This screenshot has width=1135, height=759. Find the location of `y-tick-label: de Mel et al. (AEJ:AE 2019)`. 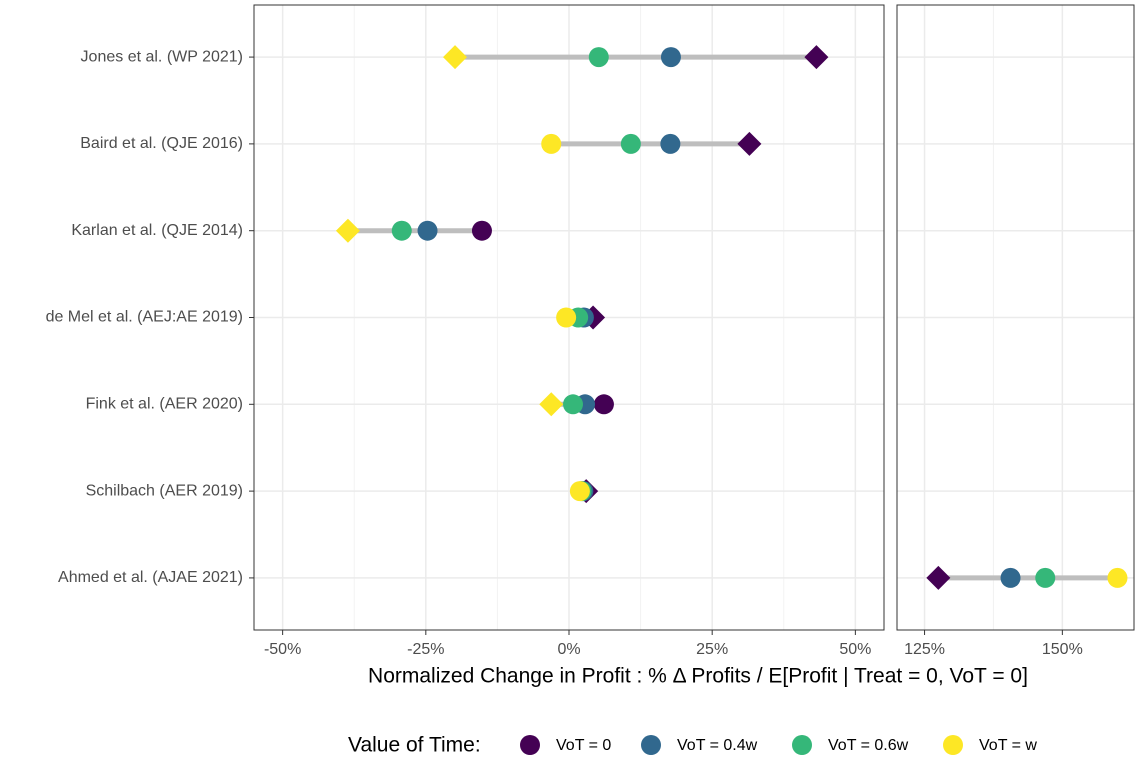

y-tick-label: de Mel et al. (AEJ:AE 2019) is located at coordinates (144, 317).